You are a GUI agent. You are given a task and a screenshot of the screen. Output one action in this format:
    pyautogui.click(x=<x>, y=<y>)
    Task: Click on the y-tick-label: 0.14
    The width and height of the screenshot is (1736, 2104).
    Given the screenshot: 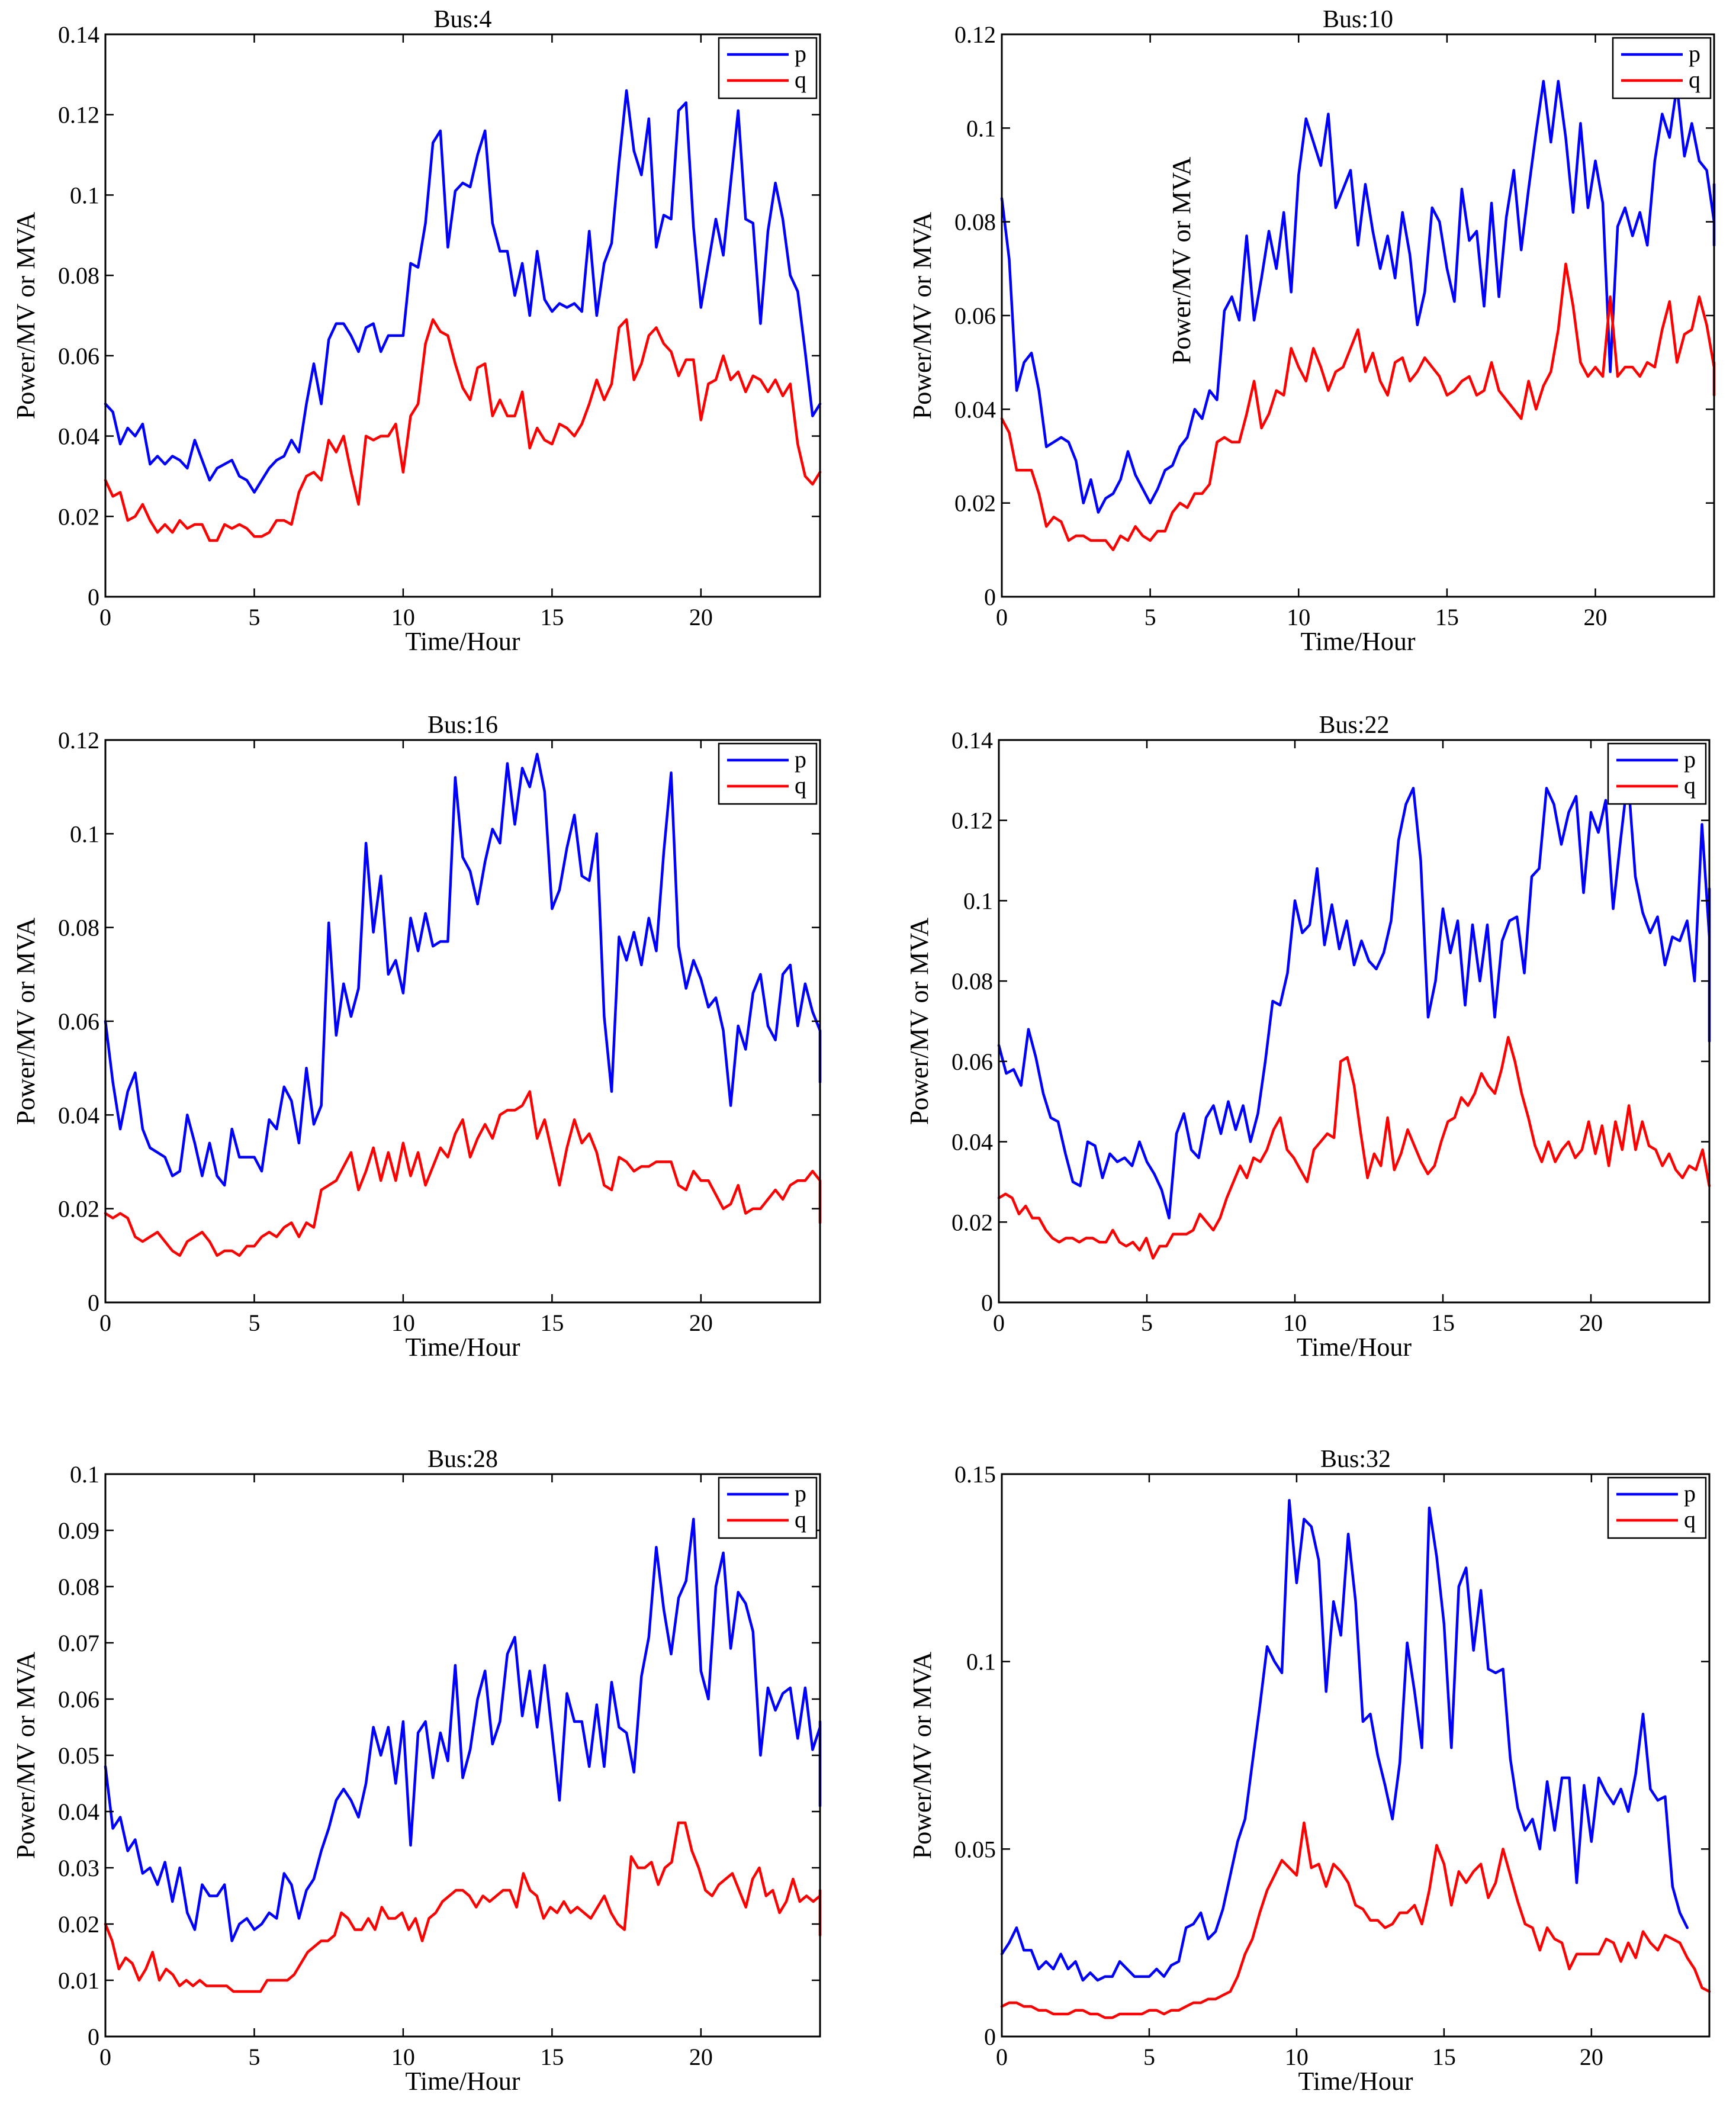 What is the action you would take?
    pyautogui.click(x=972, y=740)
    